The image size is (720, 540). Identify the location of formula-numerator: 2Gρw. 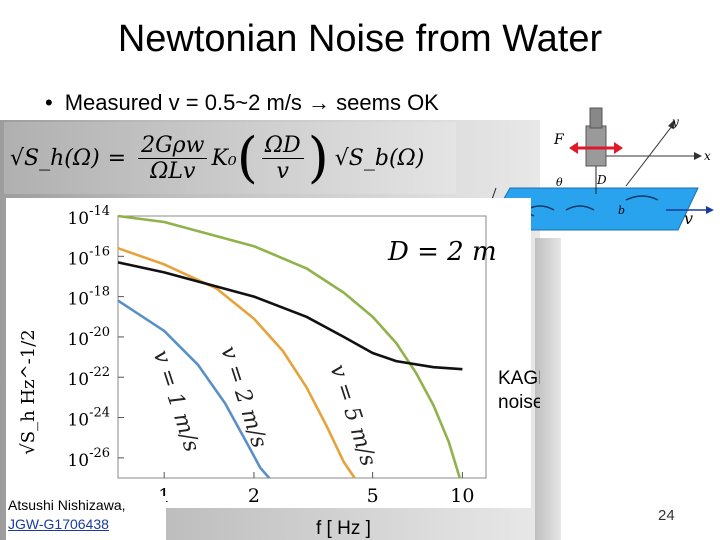
(173, 146).